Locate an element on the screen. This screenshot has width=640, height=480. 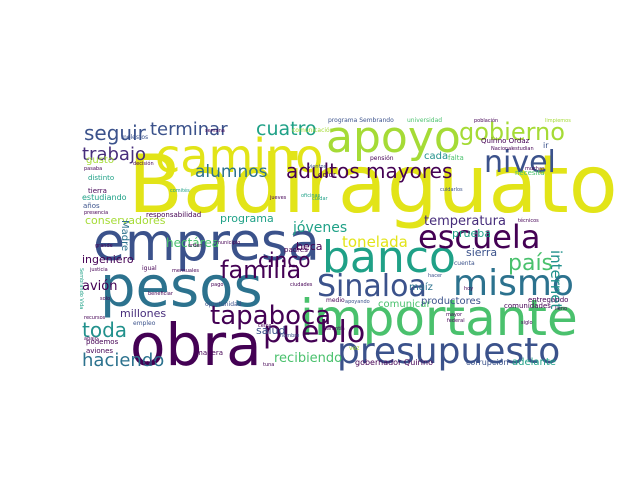
word-trabajo: trabajo is located at coordinates (114, 154).